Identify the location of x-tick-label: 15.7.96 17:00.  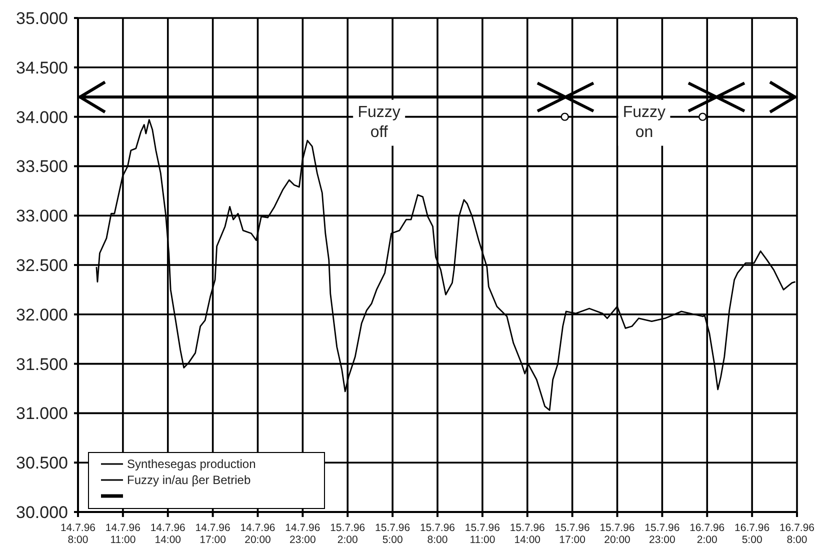
(572, 534).